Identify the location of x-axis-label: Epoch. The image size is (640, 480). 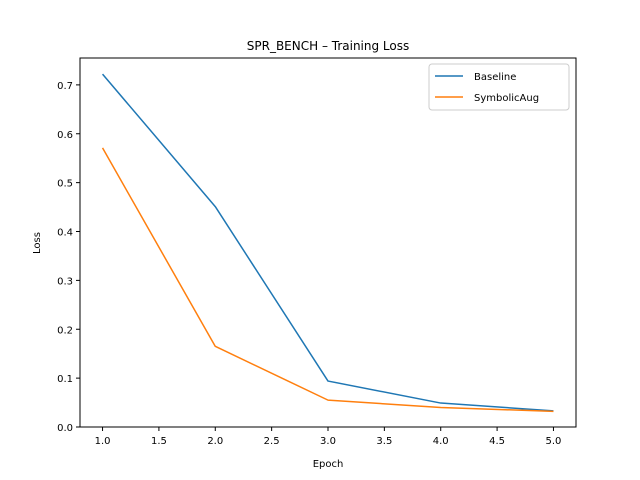
(328, 464).